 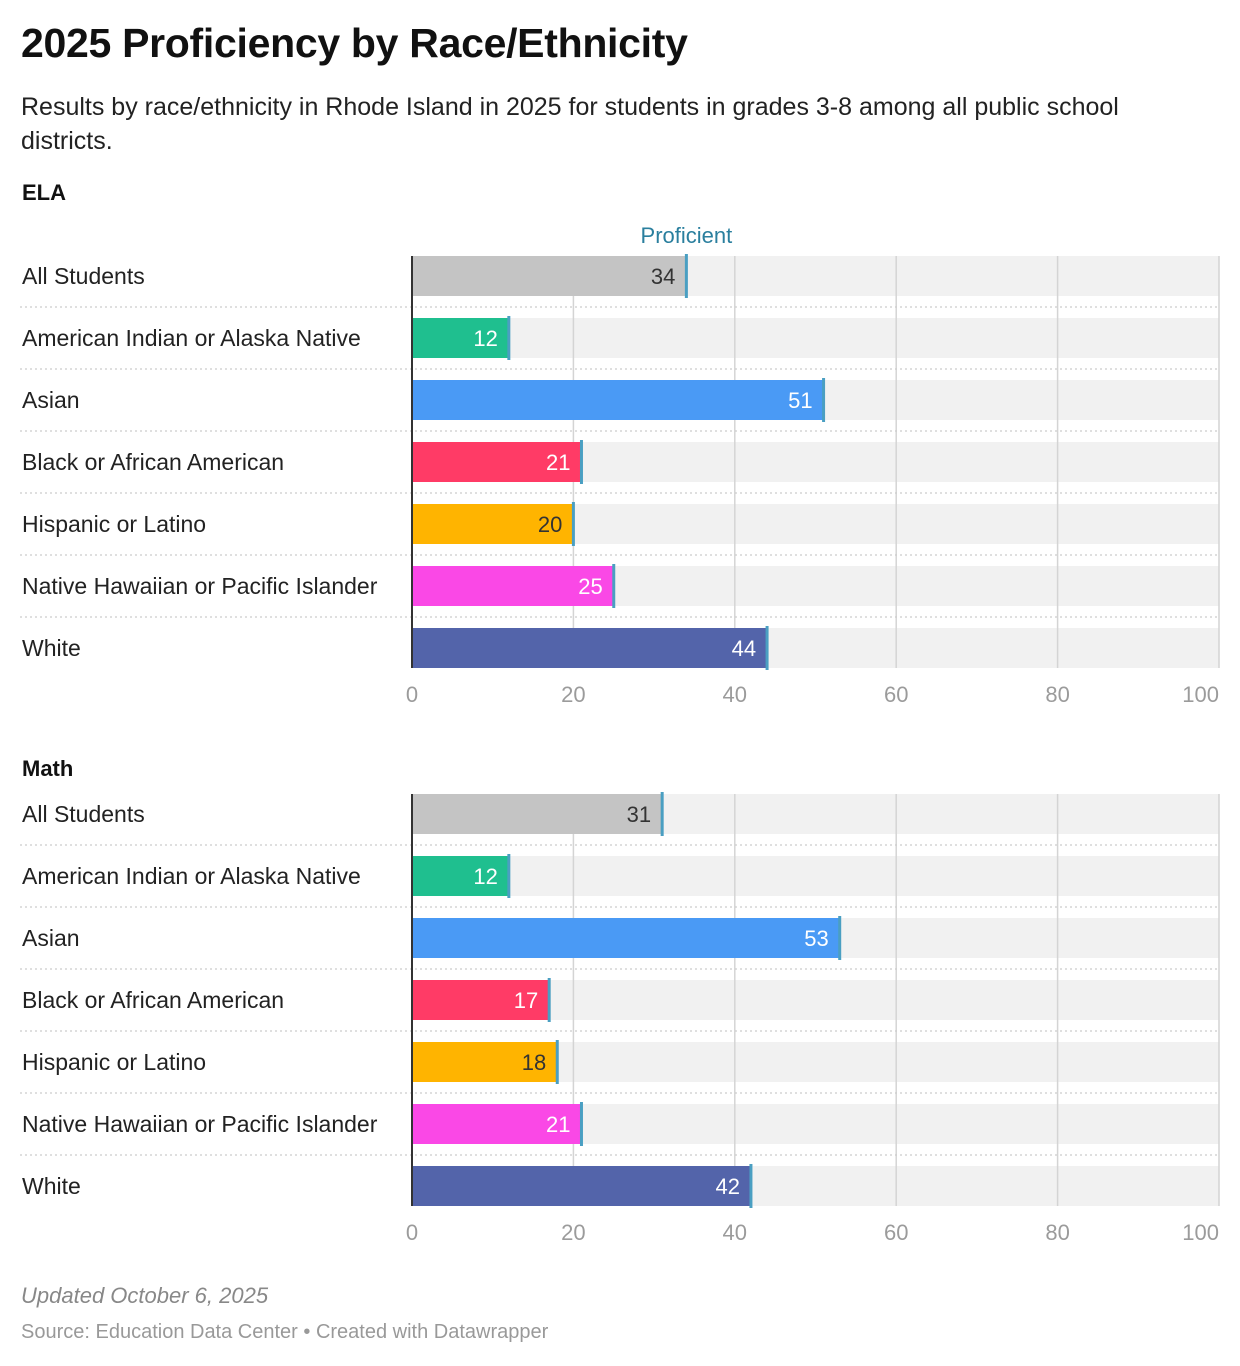 I want to click on updated-note: Updated October 6, 2025, so click(x=145, y=1295).